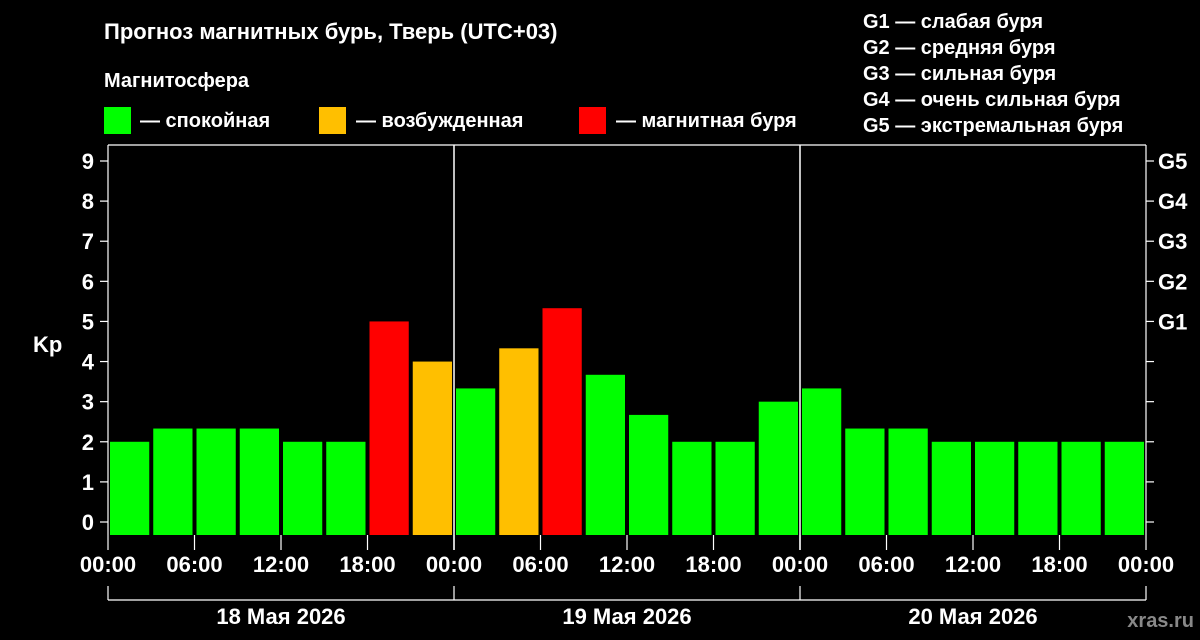 The width and height of the screenshot is (1200, 640). I want to click on legend-swatch-quiet, so click(117, 120).